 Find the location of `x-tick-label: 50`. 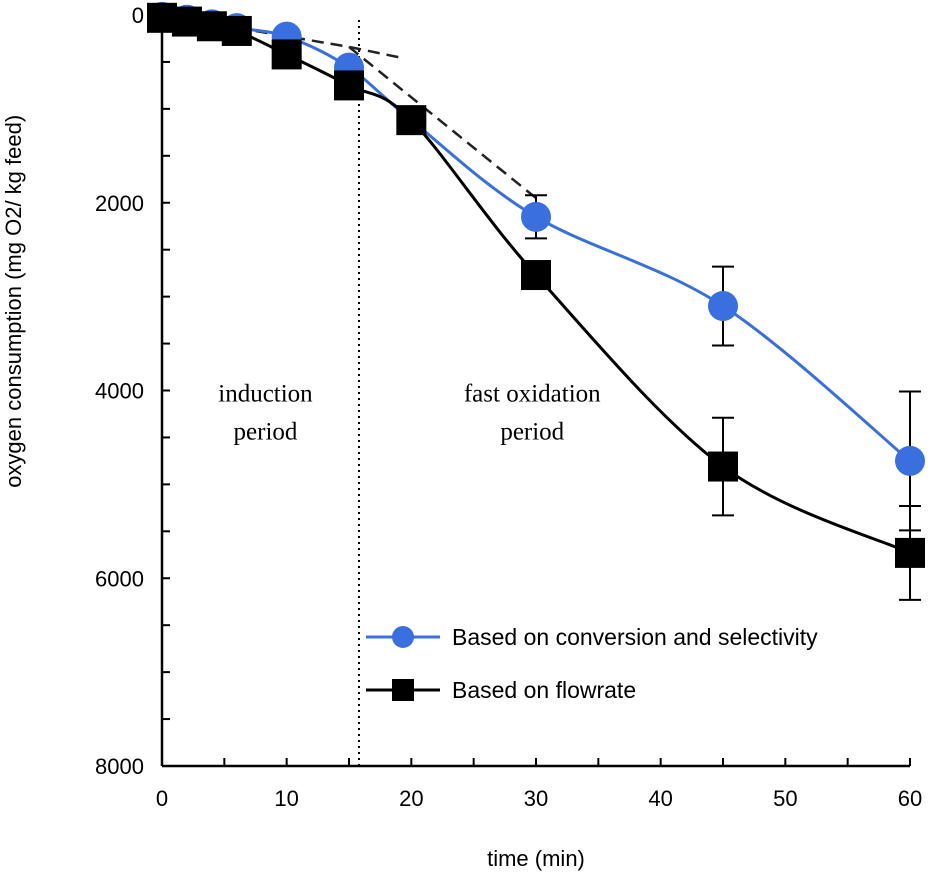

x-tick-label: 50 is located at coordinates (785, 798).